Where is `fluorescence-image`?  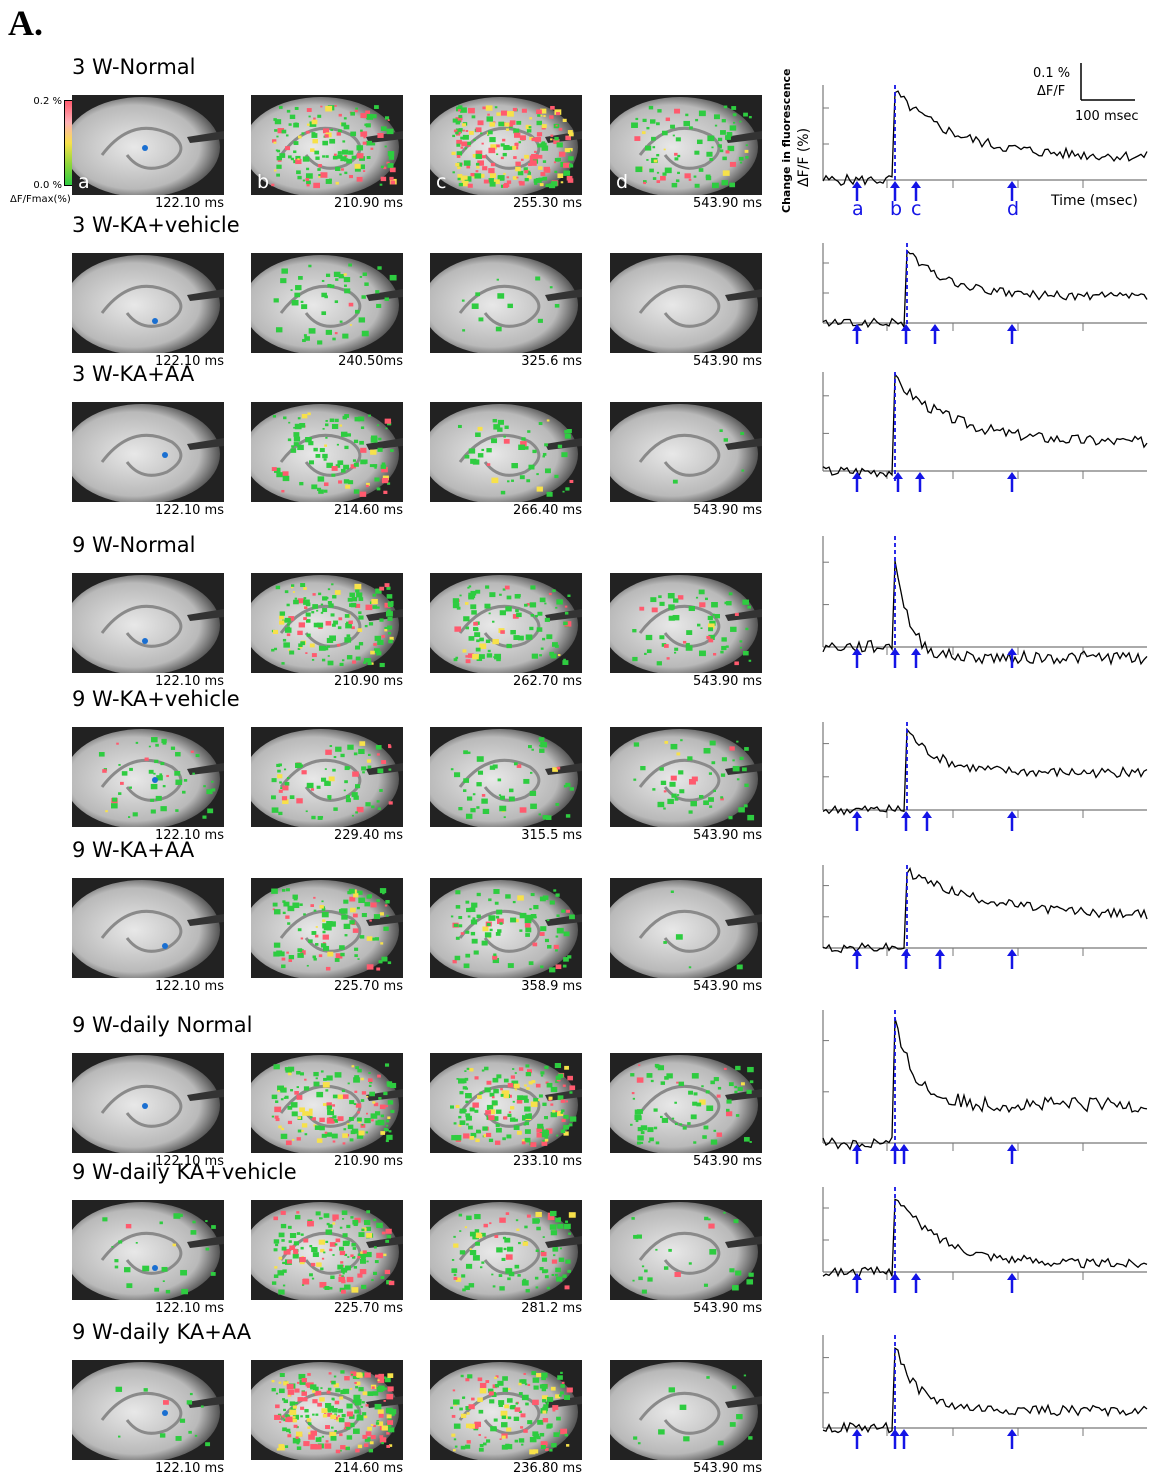 fluorescence-image is located at coordinates (327, 303).